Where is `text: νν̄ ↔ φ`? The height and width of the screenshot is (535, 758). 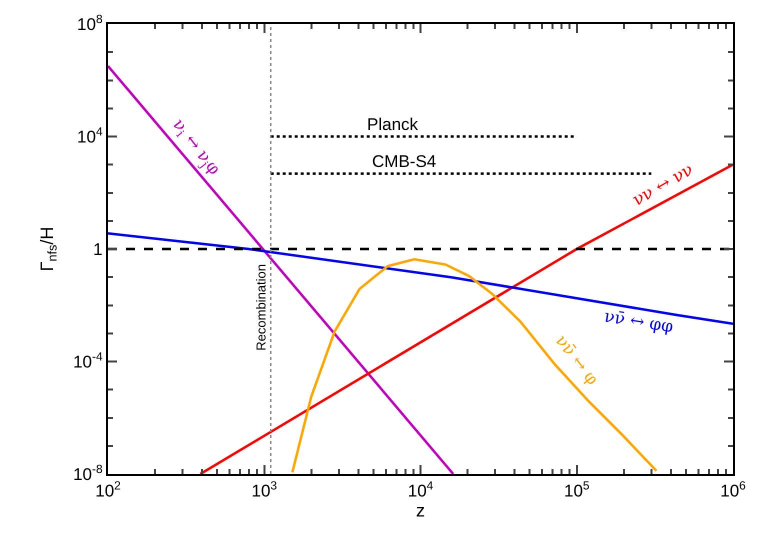 text: νν̄ ↔ φ is located at coordinates (576, 360).